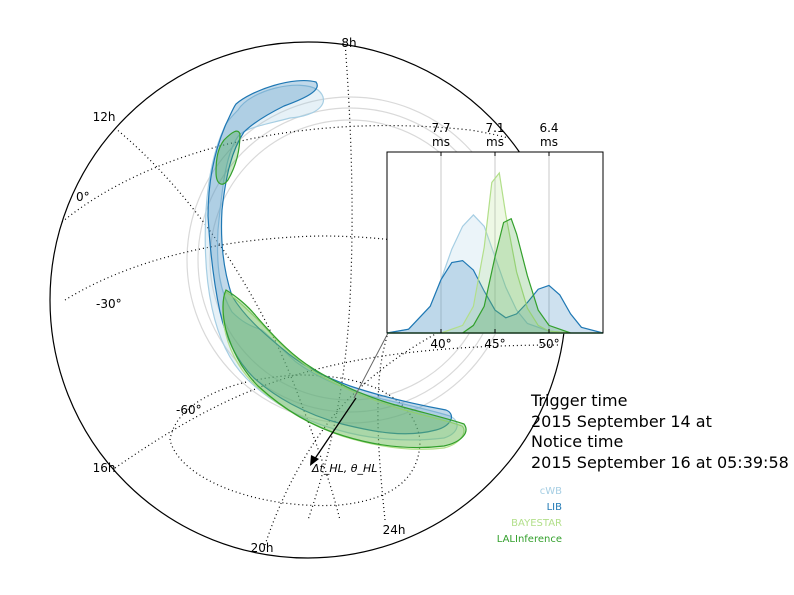 The width and height of the screenshot is (794, 595). I want to click on notice-label: Notice time, so click(577, 441).